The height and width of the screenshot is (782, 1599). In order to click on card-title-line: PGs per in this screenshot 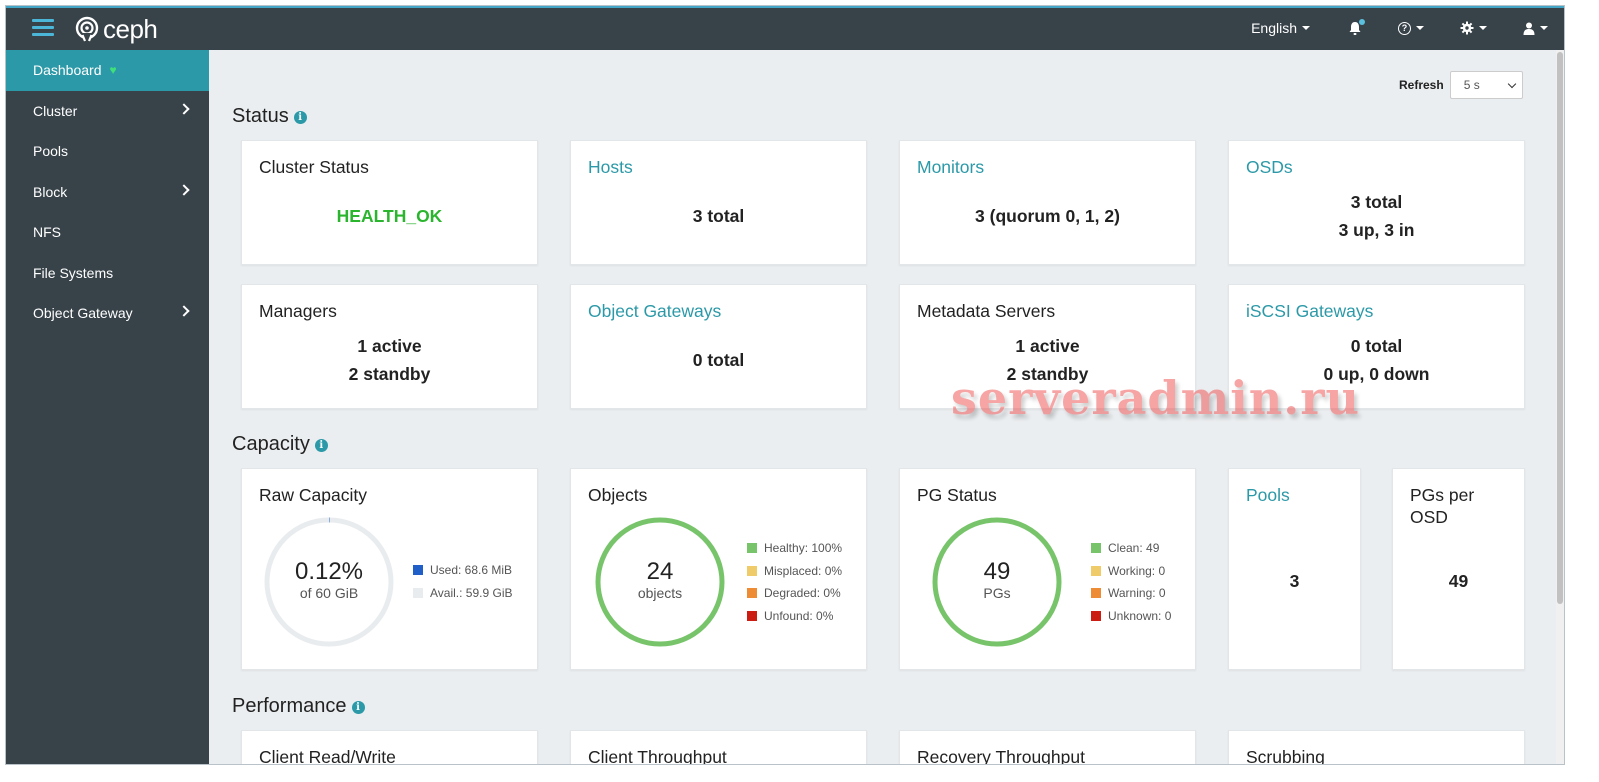, I will do `click(1442, 495)`.